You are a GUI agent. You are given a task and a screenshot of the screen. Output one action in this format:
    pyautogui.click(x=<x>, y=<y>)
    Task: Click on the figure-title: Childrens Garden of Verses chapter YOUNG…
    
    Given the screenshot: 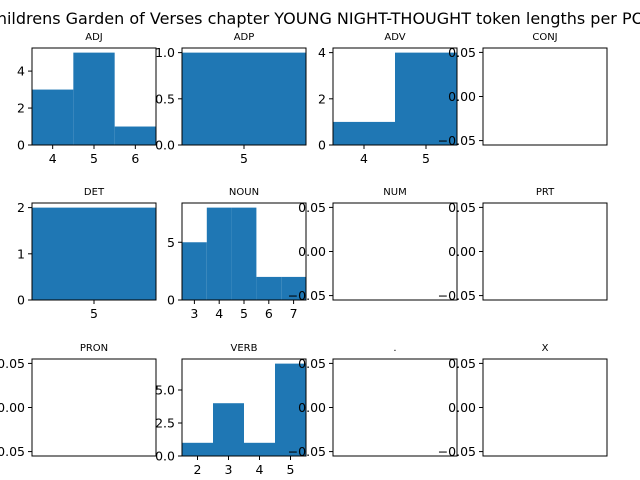 What is the action you would take?
    pyautogui.click(x=320, y=18)
    